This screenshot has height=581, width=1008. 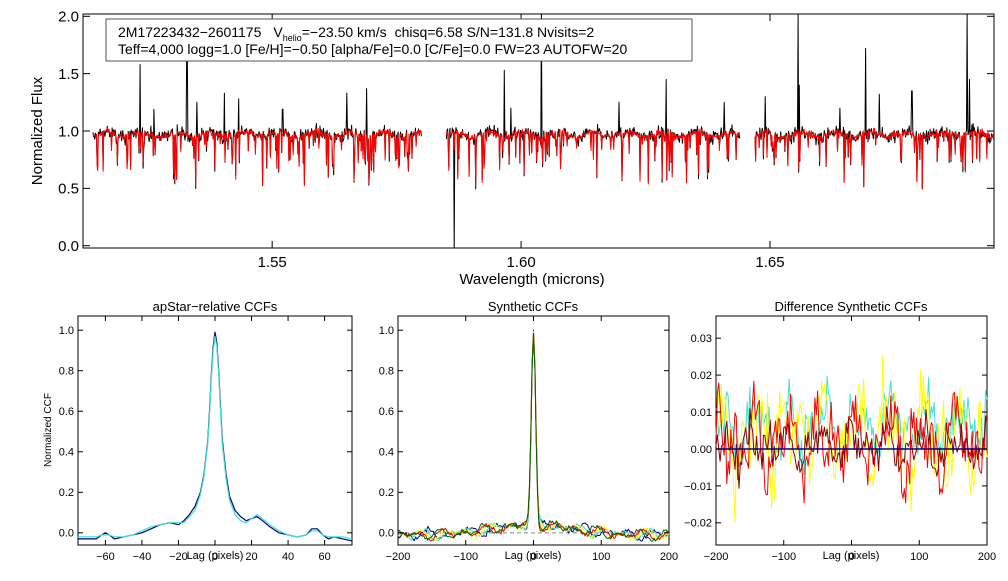 I want to click on ccf1-ytick-label: 0.8, so click(x=66, y=372).